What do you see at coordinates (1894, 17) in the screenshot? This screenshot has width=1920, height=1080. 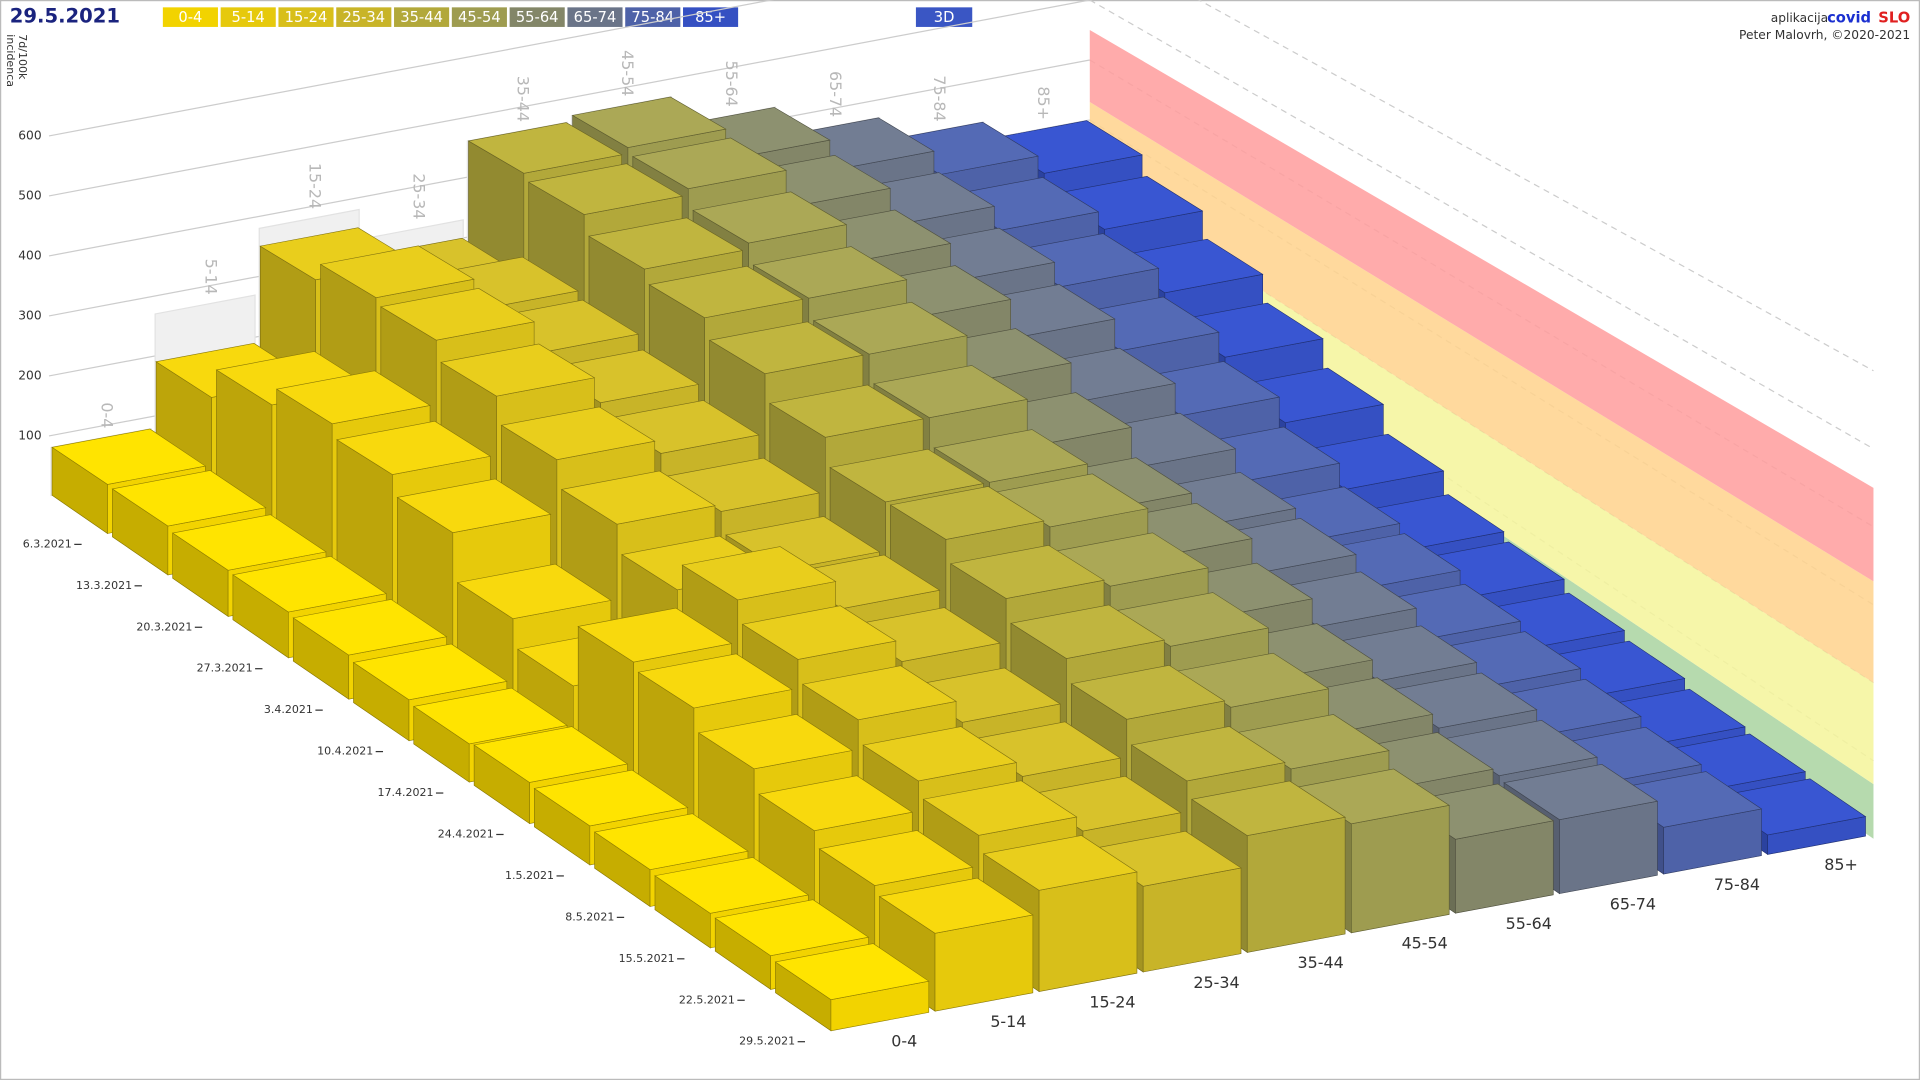 I see `app-name-b: SLO` at bounding box center [1894, 17].